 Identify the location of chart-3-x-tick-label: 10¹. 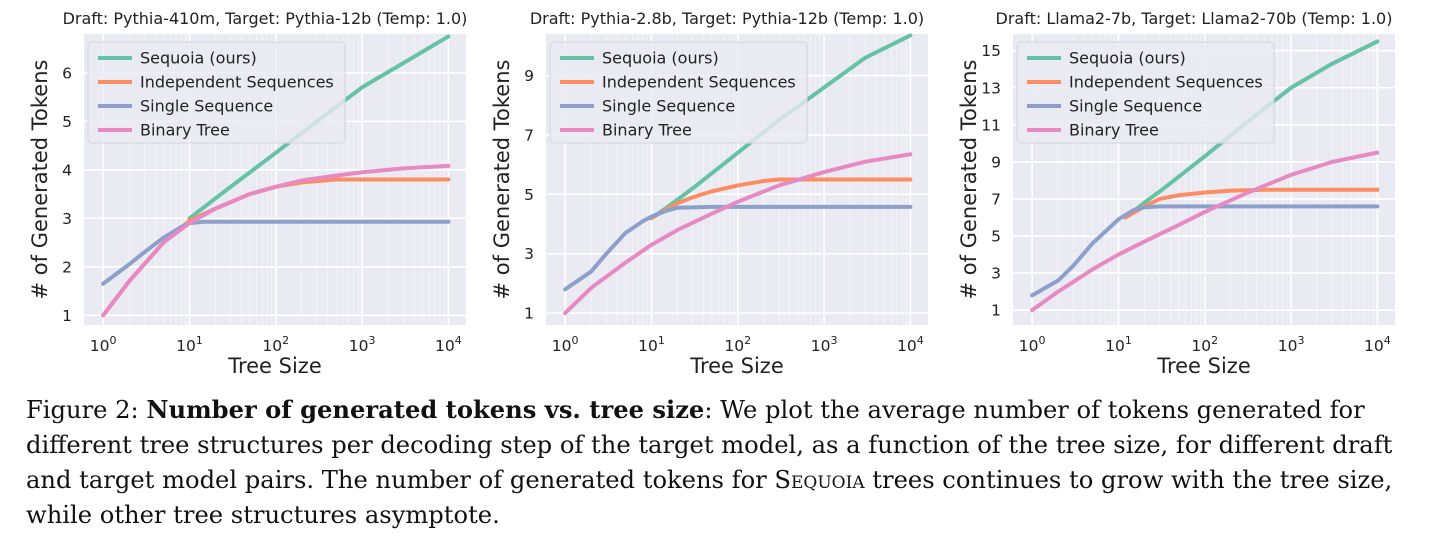
(1118, 344).